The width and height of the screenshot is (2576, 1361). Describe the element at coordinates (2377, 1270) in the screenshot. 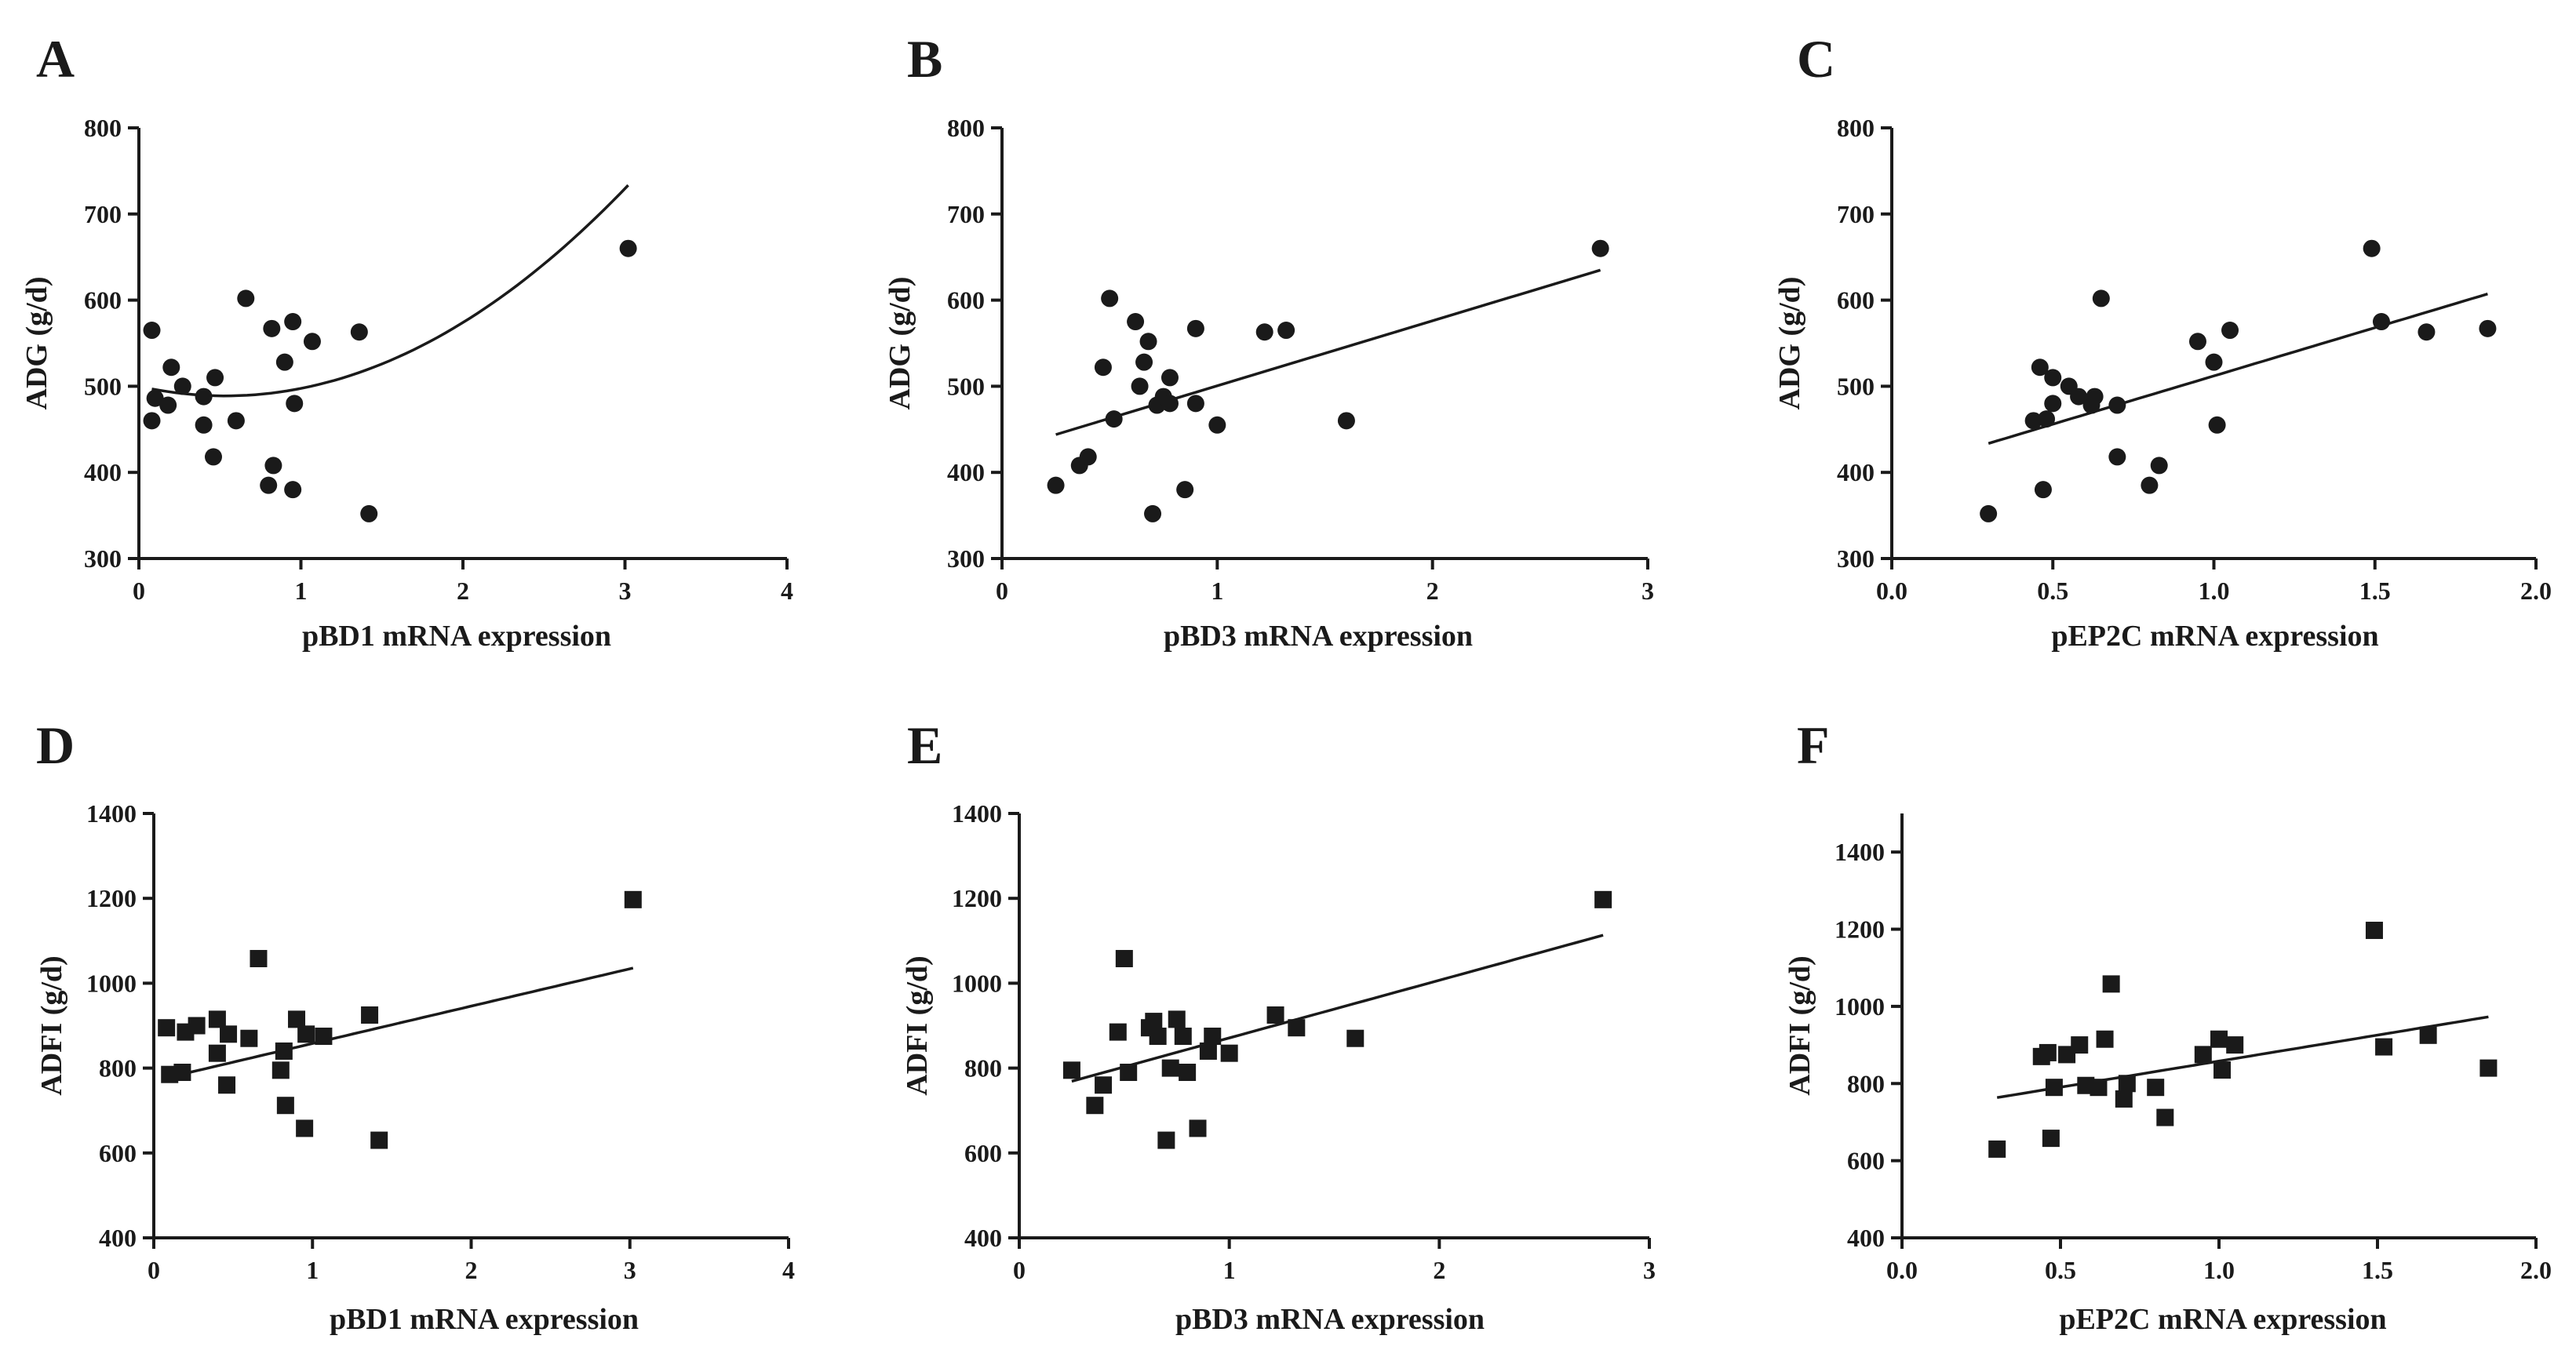

I see `x-tick-label: 1.5` at that location.